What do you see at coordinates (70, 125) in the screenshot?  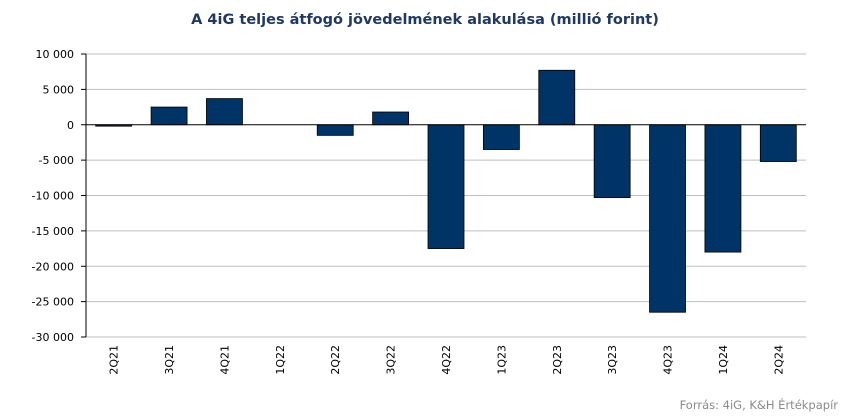 I see `y-tick-label: 0` at bounding box center [70, 125].